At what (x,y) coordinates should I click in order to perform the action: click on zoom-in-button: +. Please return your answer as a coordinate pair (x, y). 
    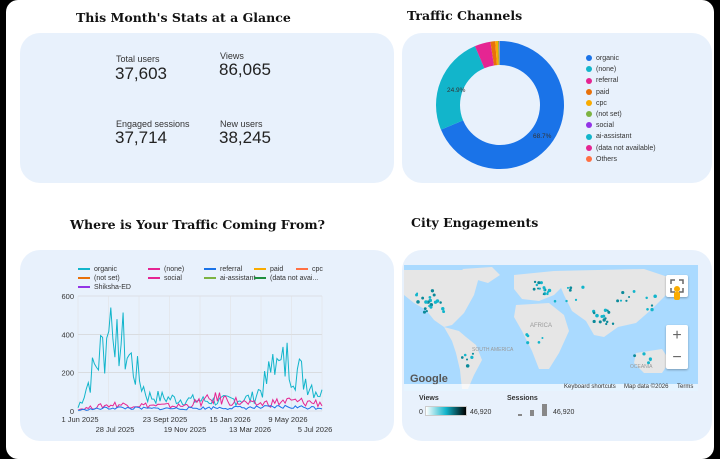
    Looking at the image, I should click on (677, 335).